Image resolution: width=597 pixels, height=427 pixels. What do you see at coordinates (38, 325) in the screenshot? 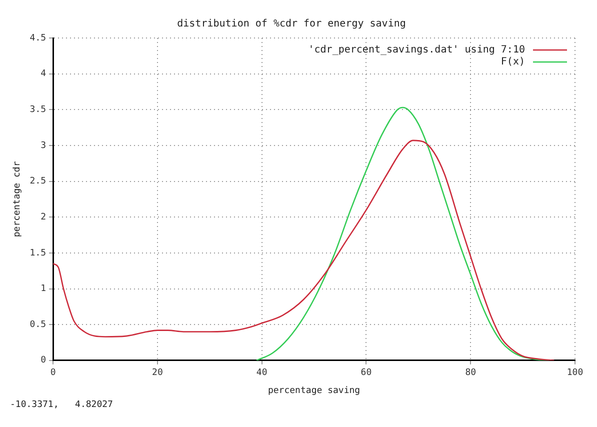
I see `y-tick-label: 0.5` at bounding box center [38, 325].